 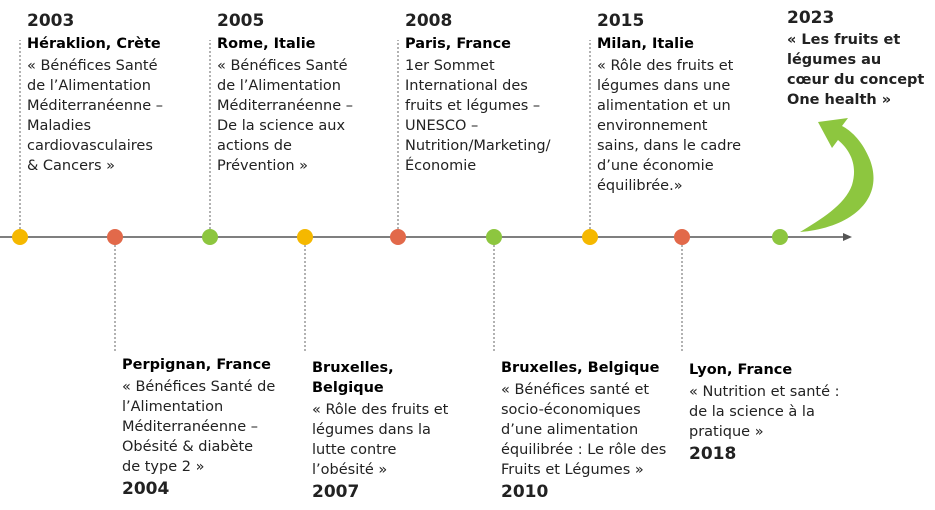 I want to click on axis-arrowhead, so click(x=847, y=237).